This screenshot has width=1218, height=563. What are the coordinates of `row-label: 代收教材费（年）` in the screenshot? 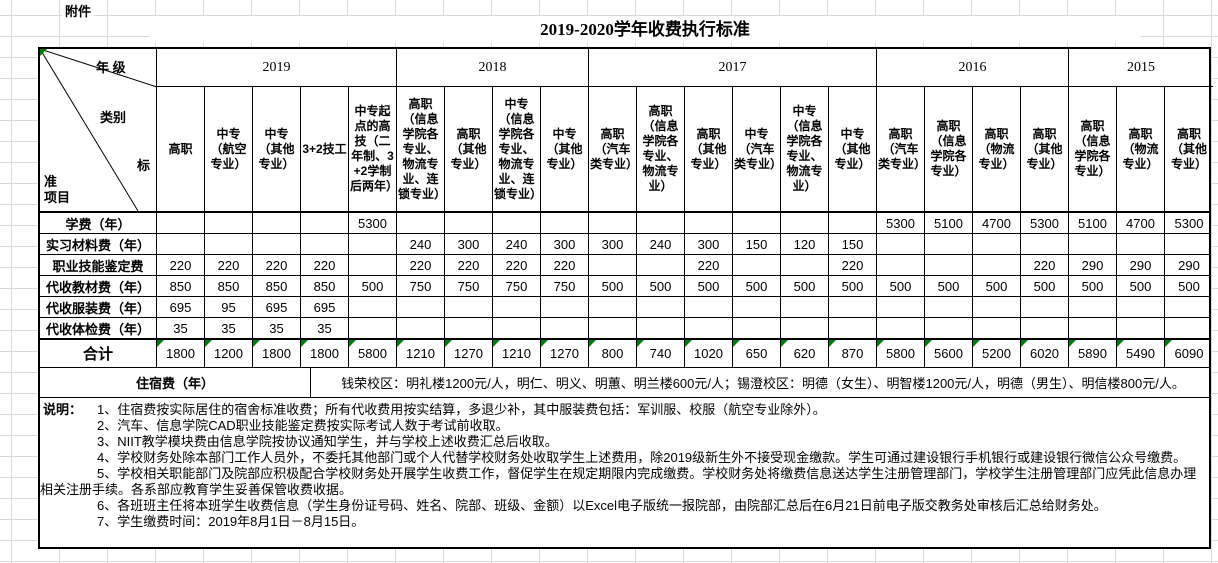 It's located at (98, 286).